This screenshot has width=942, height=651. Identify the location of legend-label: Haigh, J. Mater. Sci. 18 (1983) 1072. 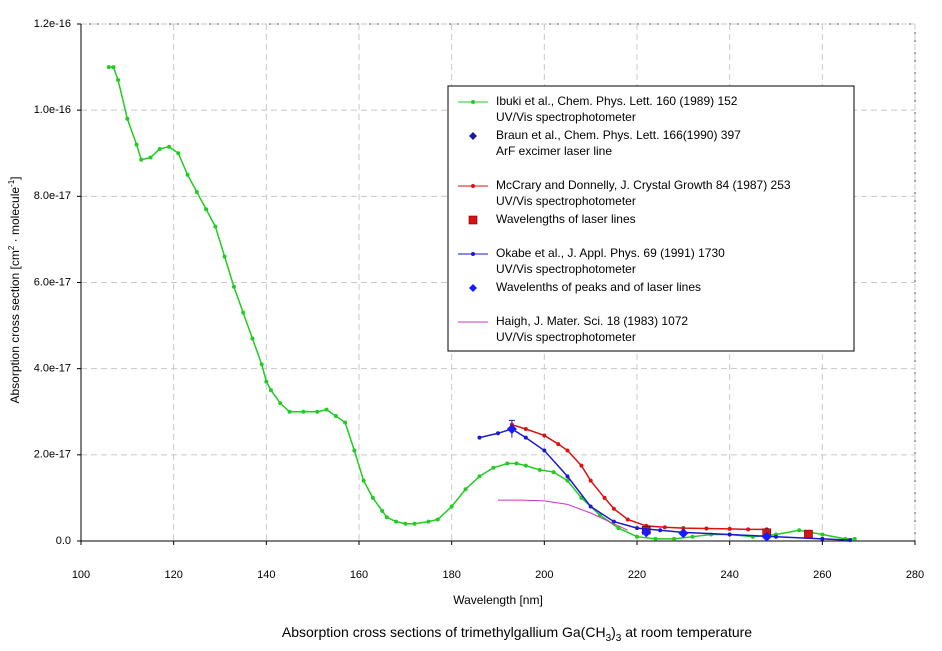
(592, 321).